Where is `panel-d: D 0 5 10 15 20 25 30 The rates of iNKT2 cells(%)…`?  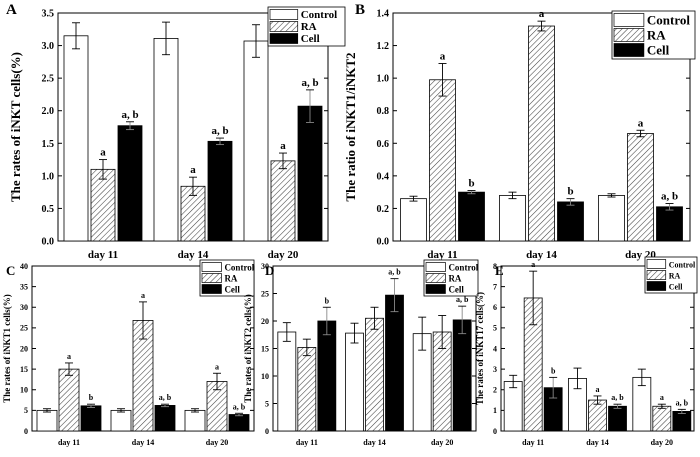
panel-d: D 0 5 10 15 20 25 30 The rates of iNKT2 cells(%)… is located at coordinates (361, 353).